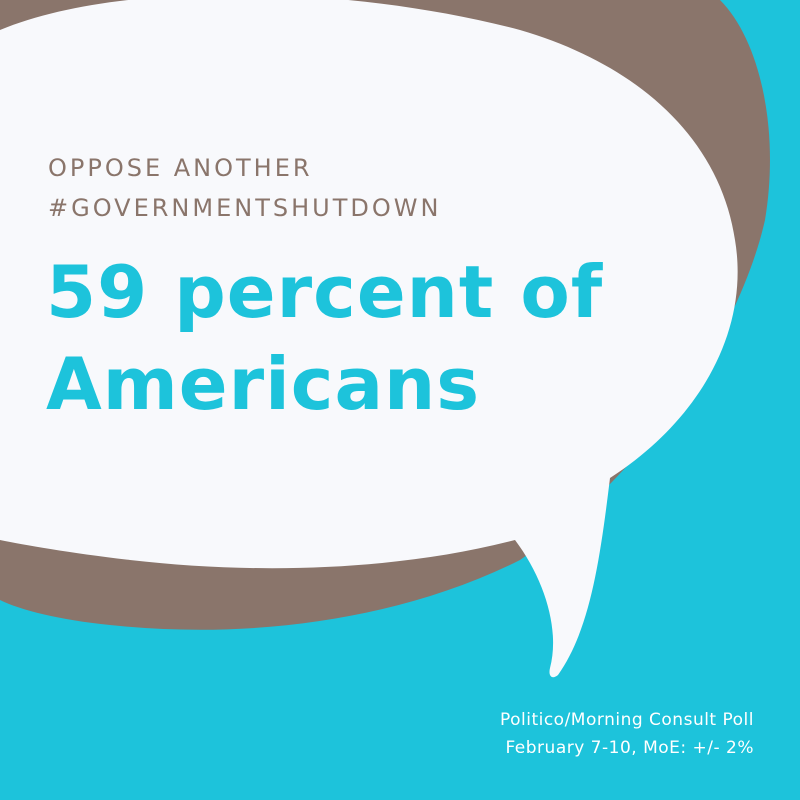  Describe the element at coordinates (245, 208) in the screenshot. I see `headline-label-line-2: #GOVERNMENTSHUTDOWN` at that location.